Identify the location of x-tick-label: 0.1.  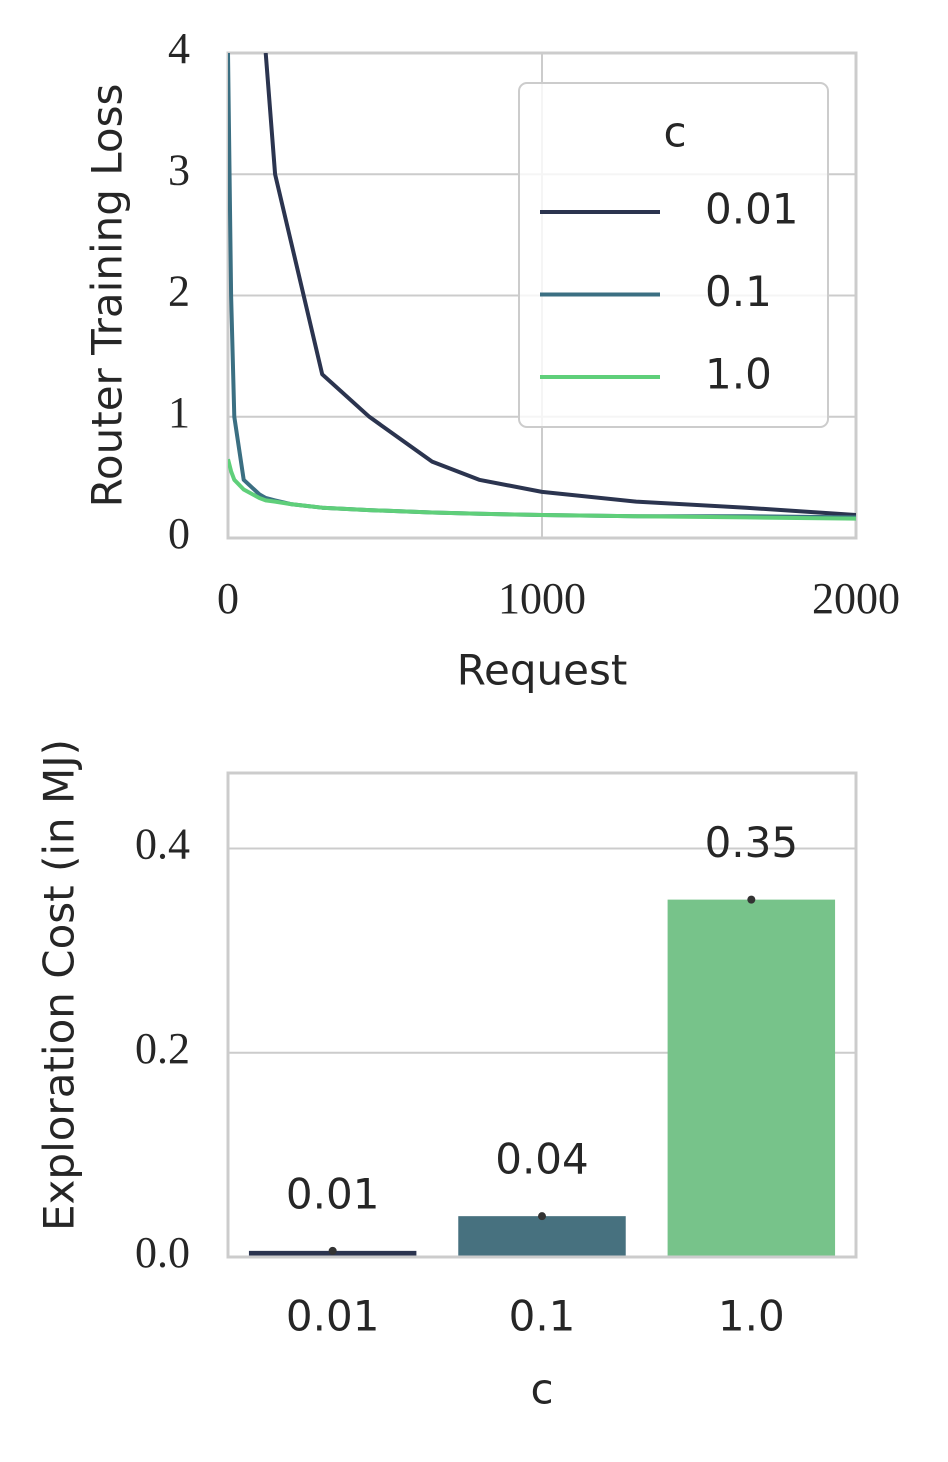
(542, 1316).